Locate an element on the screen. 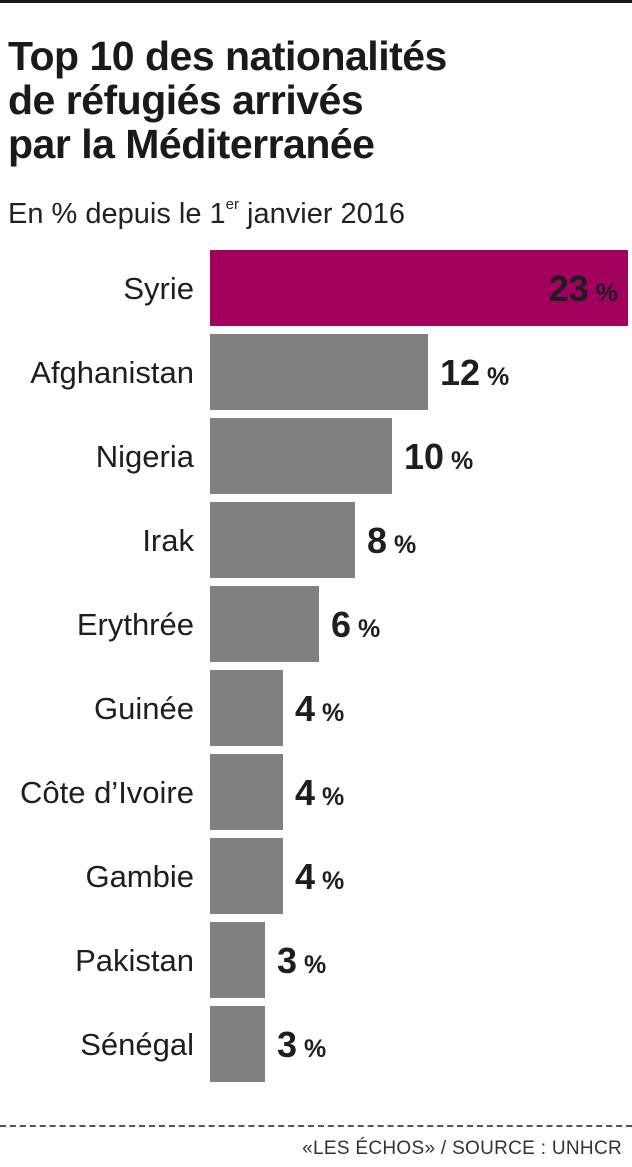 This screenshot has height=1167, width=632. bar-senegal is located at coordinates (237, 1044).